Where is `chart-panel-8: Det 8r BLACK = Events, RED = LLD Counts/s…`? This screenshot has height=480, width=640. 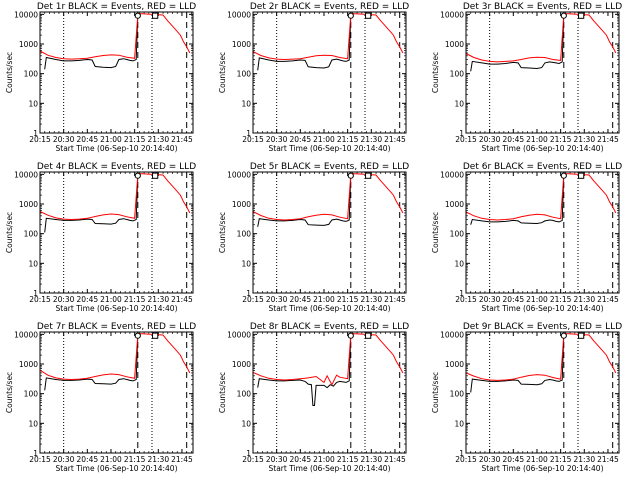 chart-panel-8: Det 8r BLACK = Events, RED = LLD Counts/s… is located at coordinates (313, 397).